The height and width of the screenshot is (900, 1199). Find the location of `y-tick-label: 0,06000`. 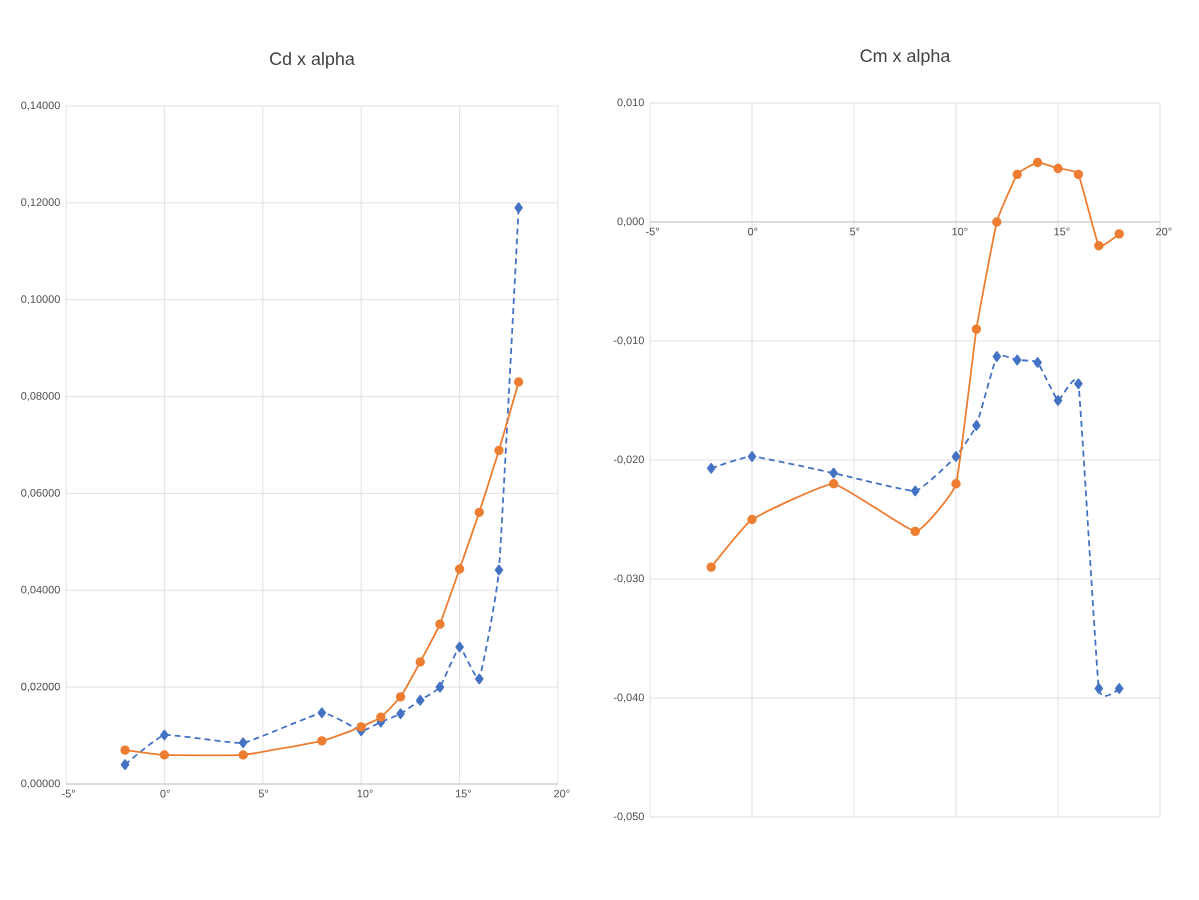

y-tick-label: 0,06000 is located at coordinates (40, 493).